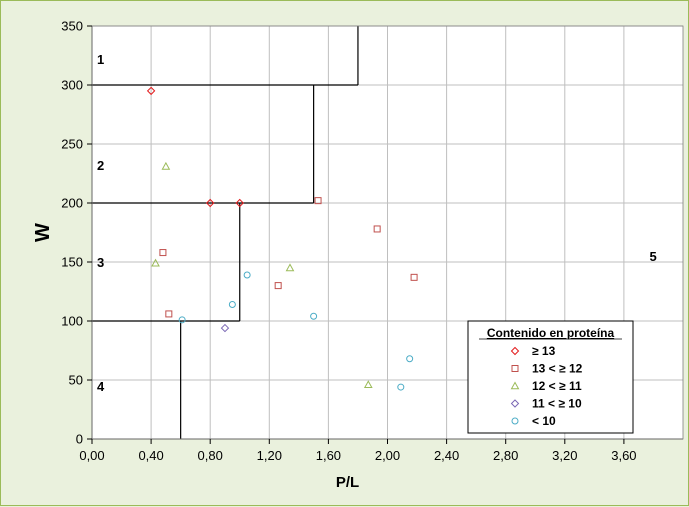 The height and width of the screenshot is (507, 689). I want to click on y-tick-label: 250, so click(72, 144).